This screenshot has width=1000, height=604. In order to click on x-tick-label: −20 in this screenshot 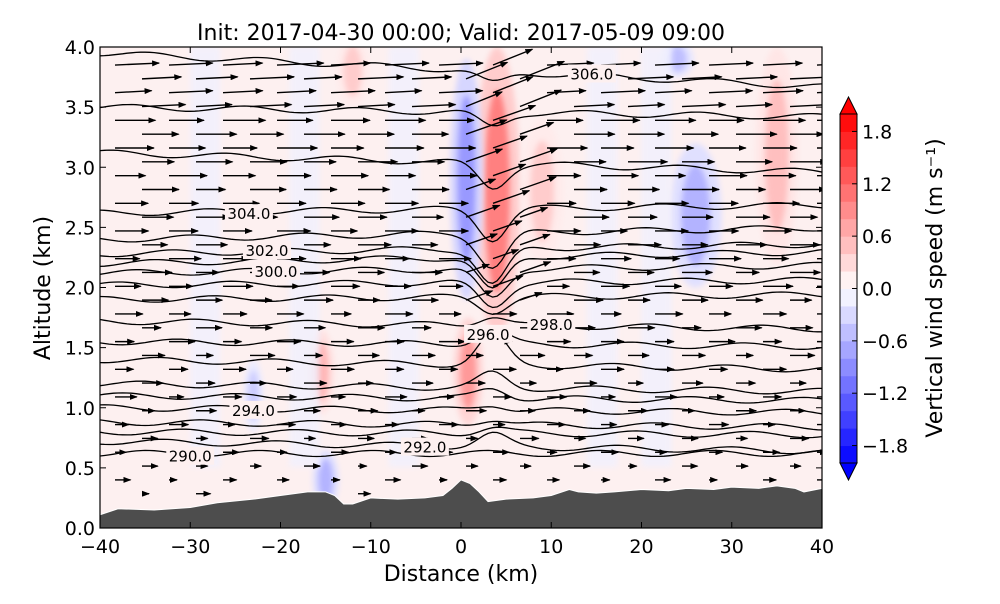, I will do `click(280, 547)`.